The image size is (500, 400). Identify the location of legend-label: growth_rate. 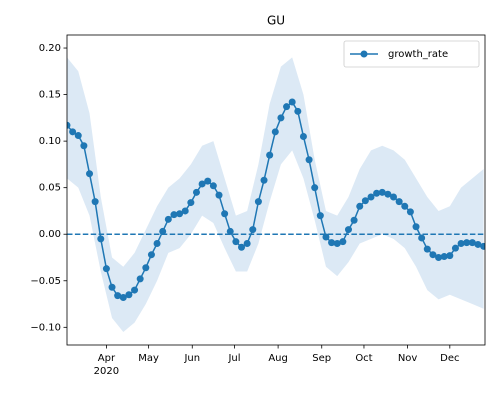
(418, 54).